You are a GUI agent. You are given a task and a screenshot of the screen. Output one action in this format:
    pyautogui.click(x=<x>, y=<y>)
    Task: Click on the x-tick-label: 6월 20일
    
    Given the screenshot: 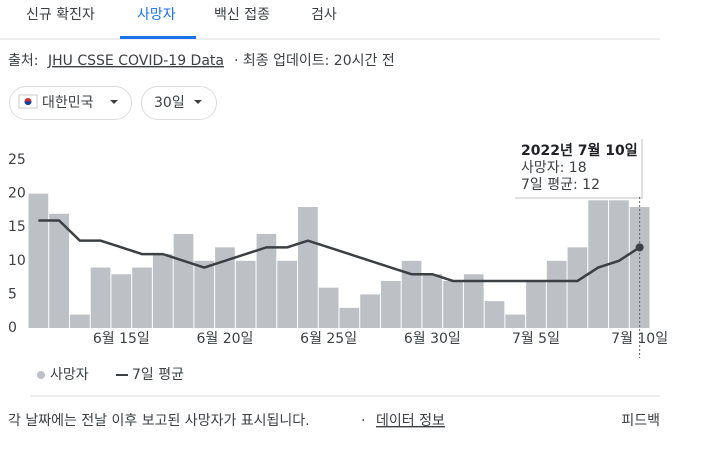 What is the action you would take?
    pyautogui.click(x=224, y=339)
    